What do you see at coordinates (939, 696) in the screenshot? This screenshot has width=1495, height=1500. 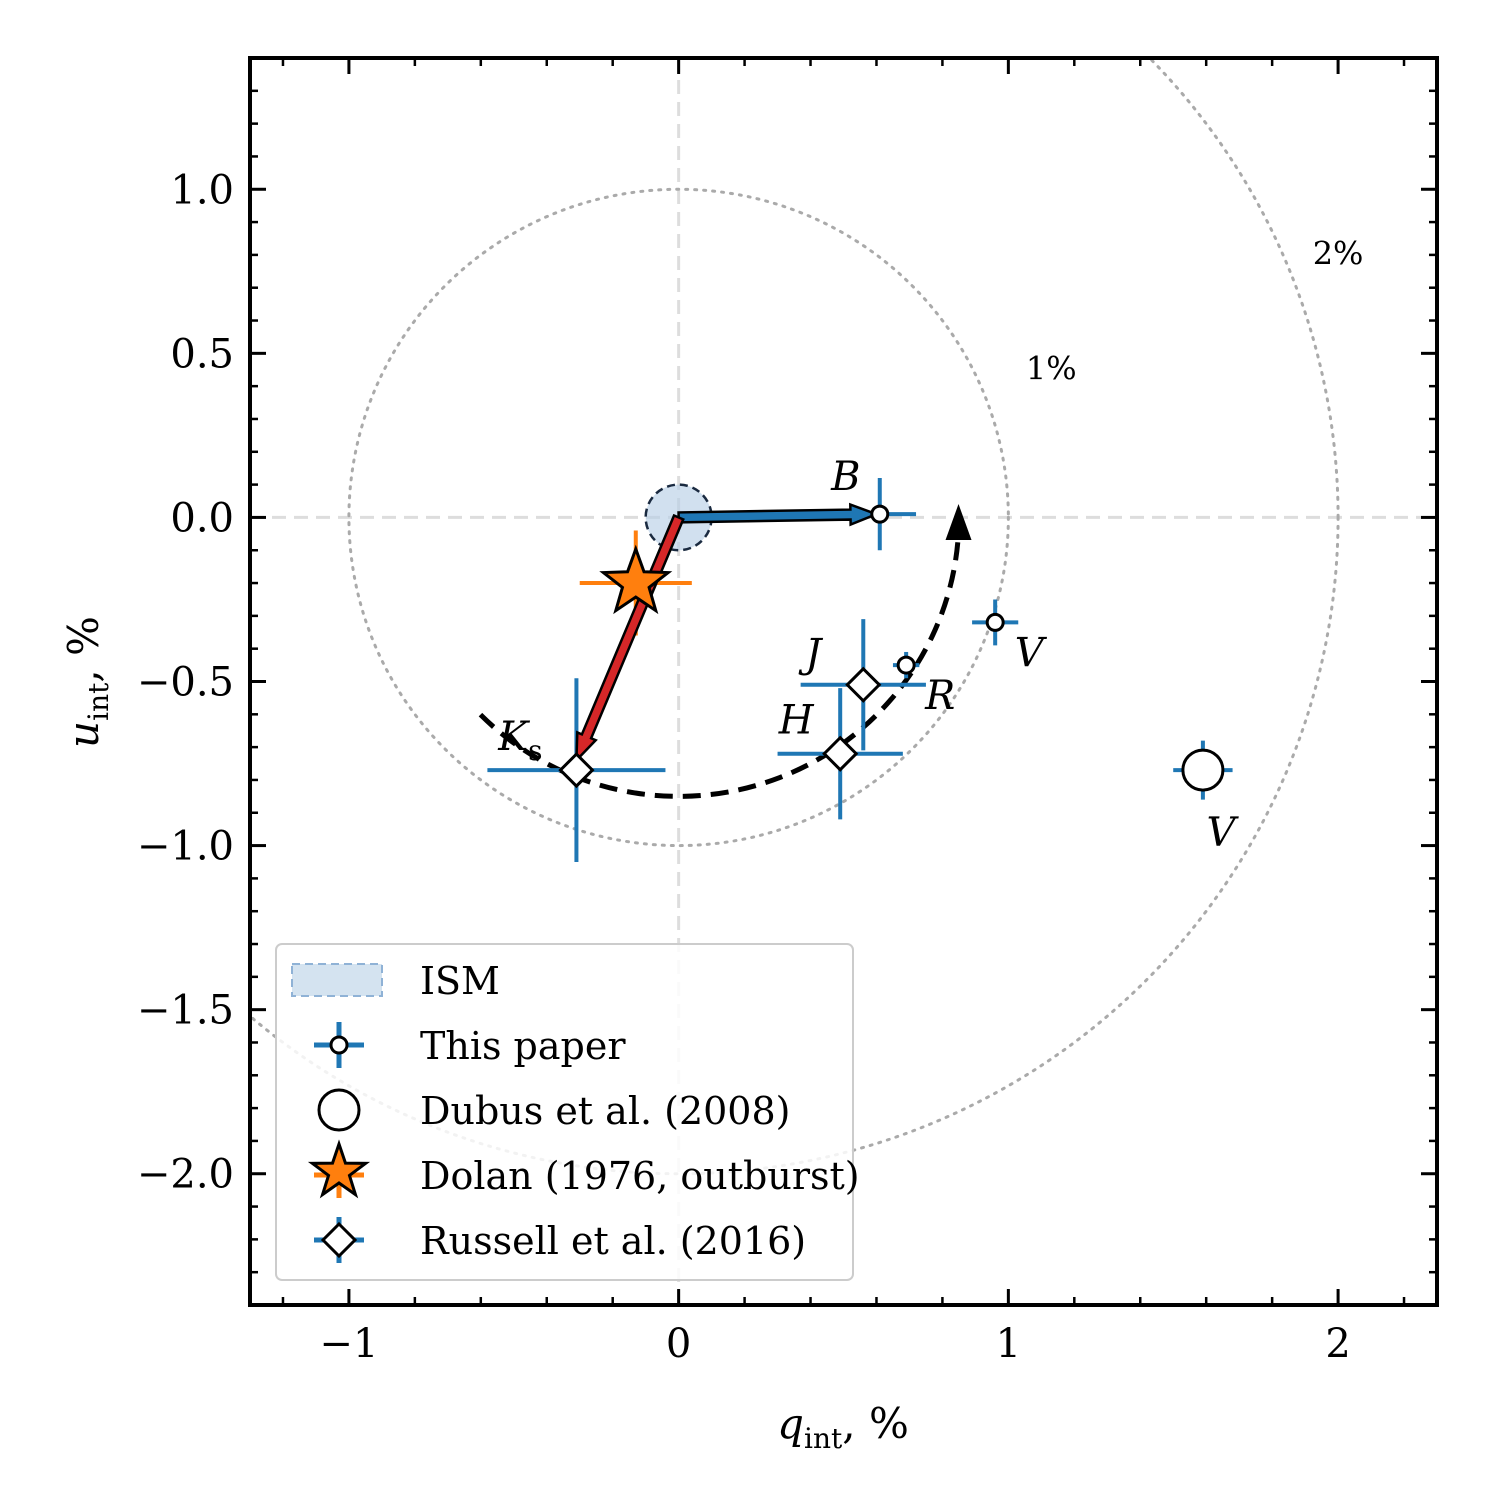 I see `point-label-s0-p2: R` at bounding box center [939, 696].